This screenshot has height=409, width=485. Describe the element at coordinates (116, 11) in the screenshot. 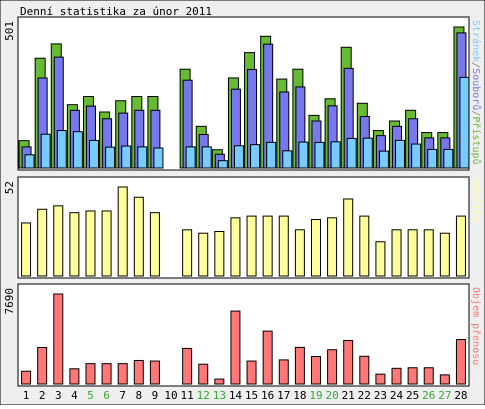

I see `chart-title: Denní statistika za únor 2011` at that location.